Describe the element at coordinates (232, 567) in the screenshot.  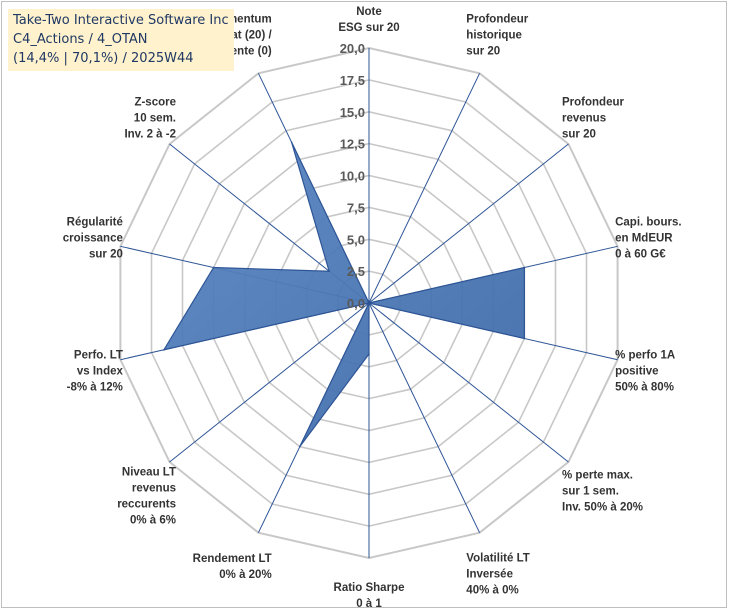
I see `axis-label: Rendement LT 0% à 20%` at that location.